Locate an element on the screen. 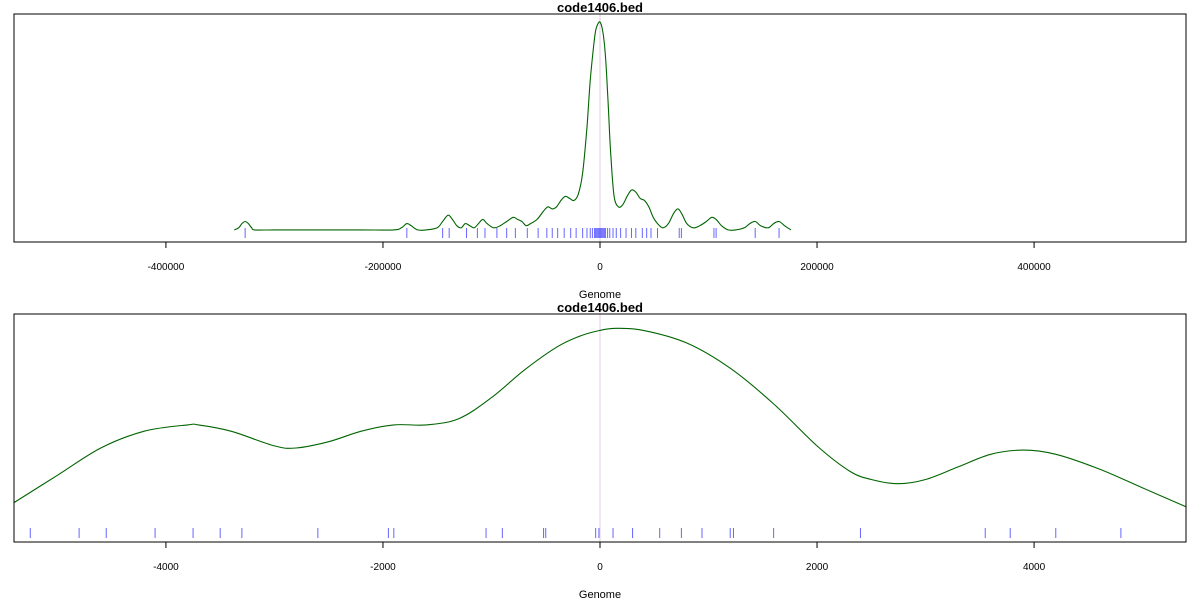 This screenshot has height=600, width=1200. x-tick-label: -400000 is located at coordinates (166, 267).